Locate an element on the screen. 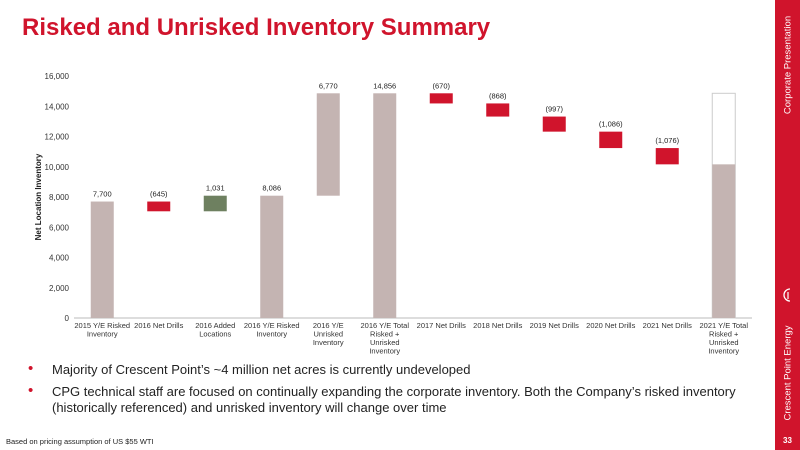 This screenshot has width=800, height=450. slide-title: Risked and Unrisked Inventory Summary is located at coordinates (256, 27).